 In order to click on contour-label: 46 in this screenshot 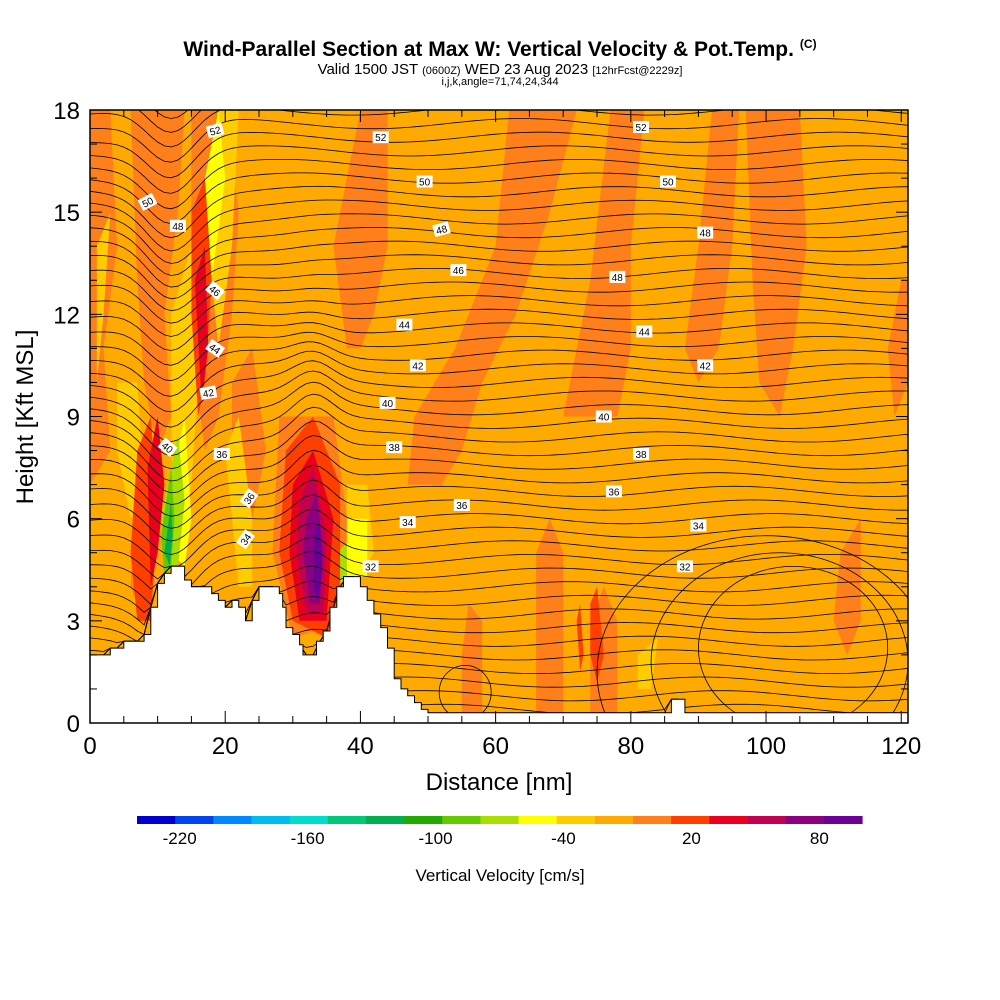, I will do `click(458, 270)`.